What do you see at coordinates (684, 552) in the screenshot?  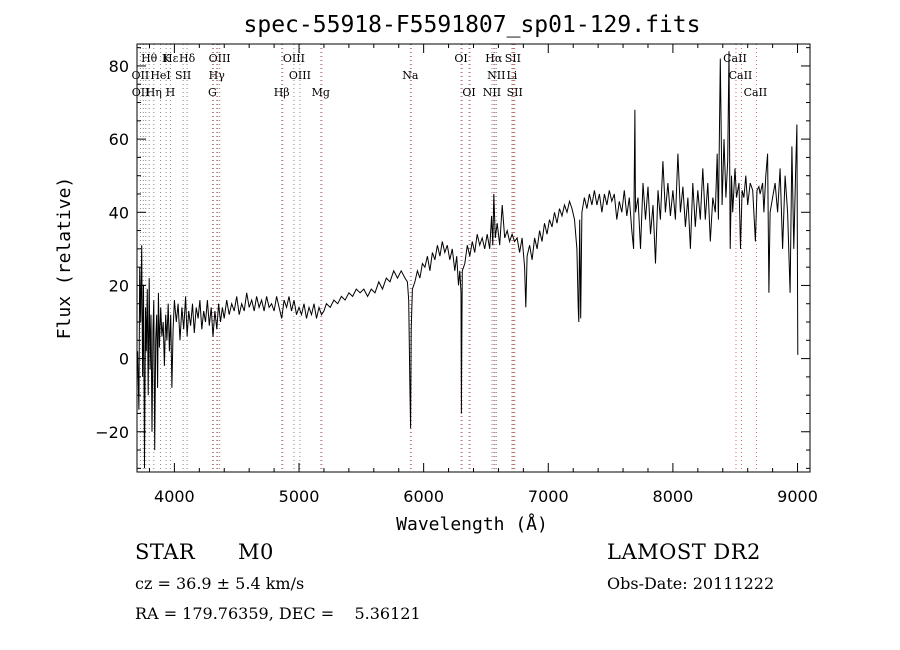 I see `survey-name: LAMOST DR2` at bounding box center [684, 552].